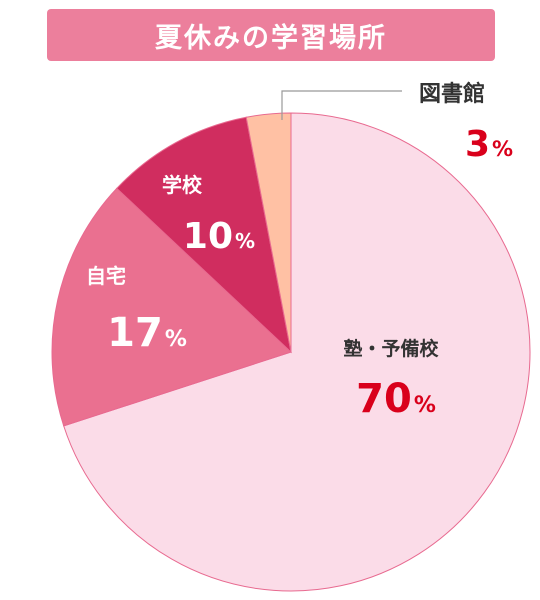 Image resolution: width=540 pixels, height=600 pixels. What do you see at coordinates (452, 94) in the screenshot?
I see `slice-label-3: 図書館` at bounding box center [452, 94].